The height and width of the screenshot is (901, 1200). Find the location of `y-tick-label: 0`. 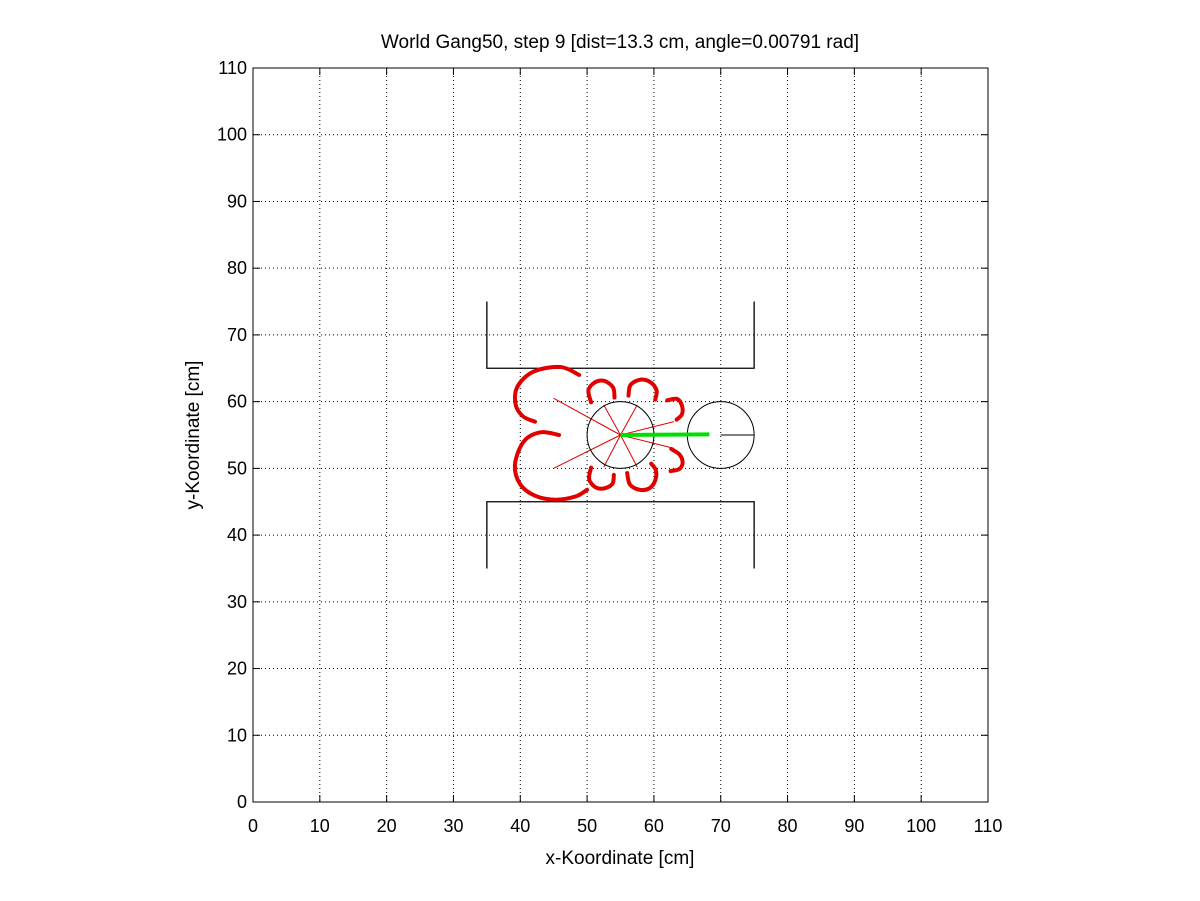

y-tick-label: 0 is located at coordinates (242, 802).